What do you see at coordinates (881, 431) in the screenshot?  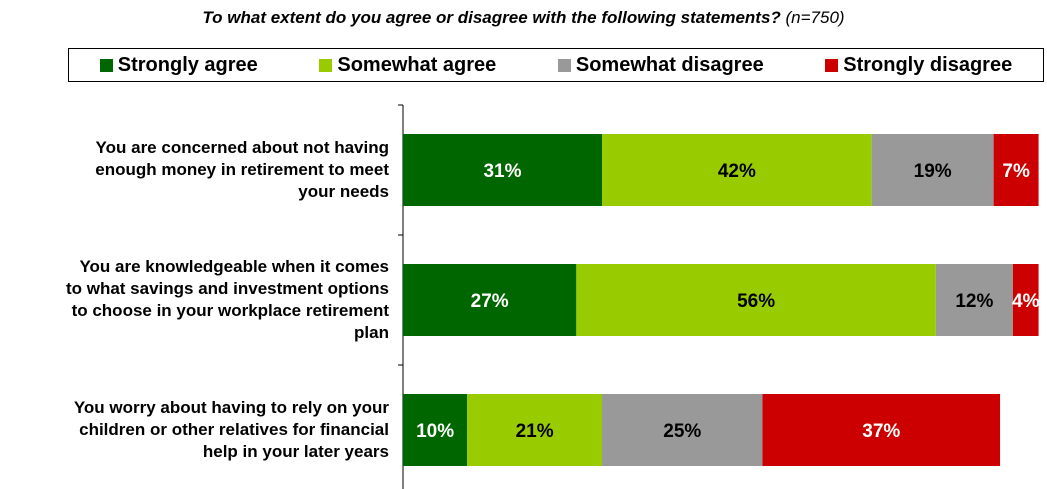 I see `data-label: 37%` at bounding box center [881, 431].